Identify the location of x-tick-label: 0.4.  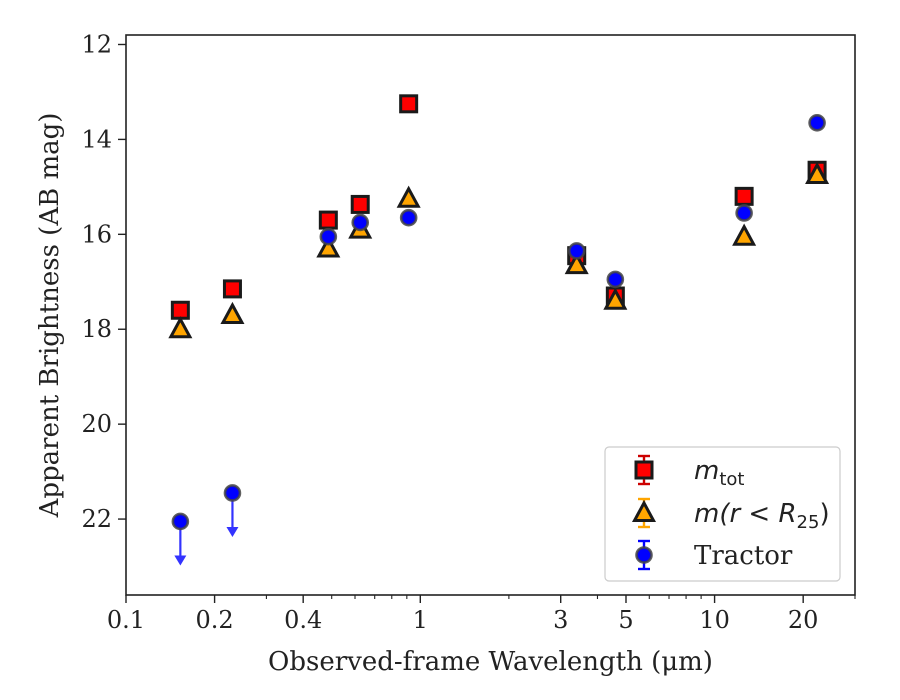
(303, 620).